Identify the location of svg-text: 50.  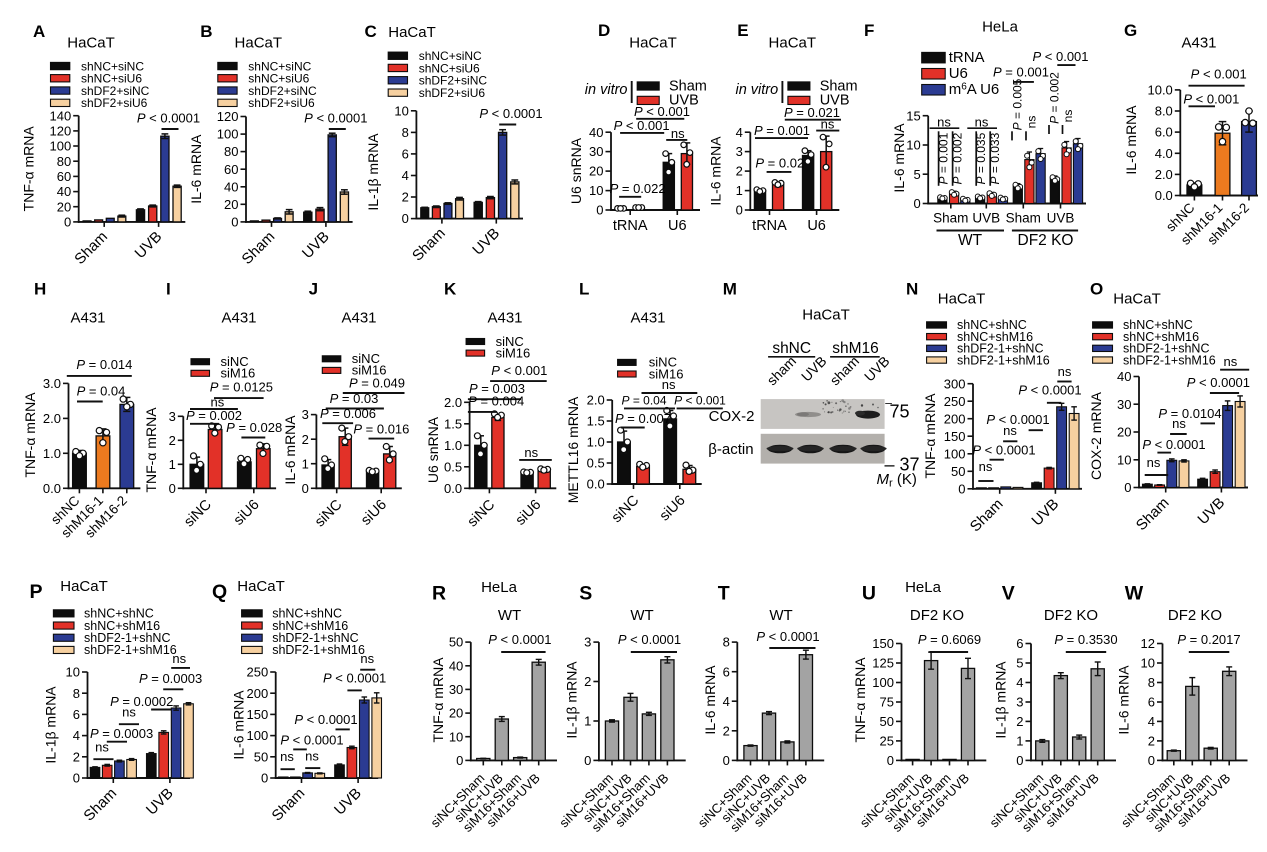
(958, 471).